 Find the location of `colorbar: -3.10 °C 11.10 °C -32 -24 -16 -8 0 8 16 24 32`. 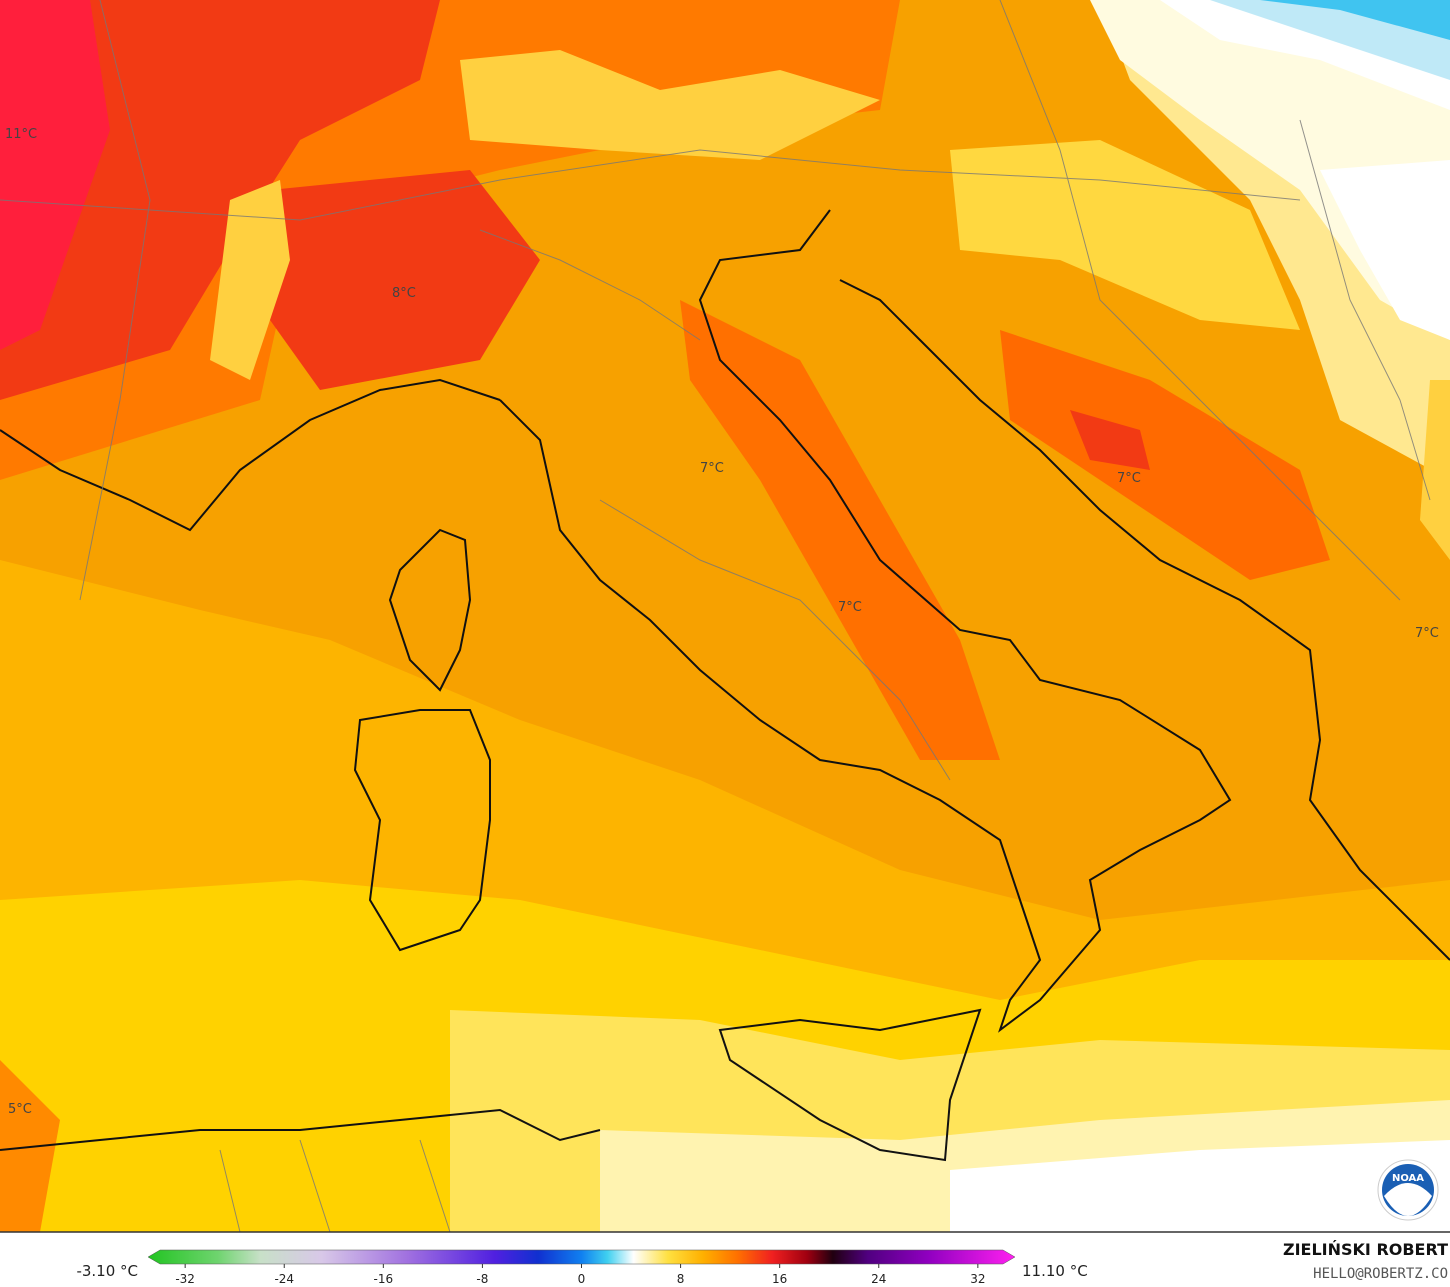

colorbar: -3.10 °C 11.10 °C -32 -24 -16 -8 0 8 16 24 32 is located at coordinates (582, 1267).